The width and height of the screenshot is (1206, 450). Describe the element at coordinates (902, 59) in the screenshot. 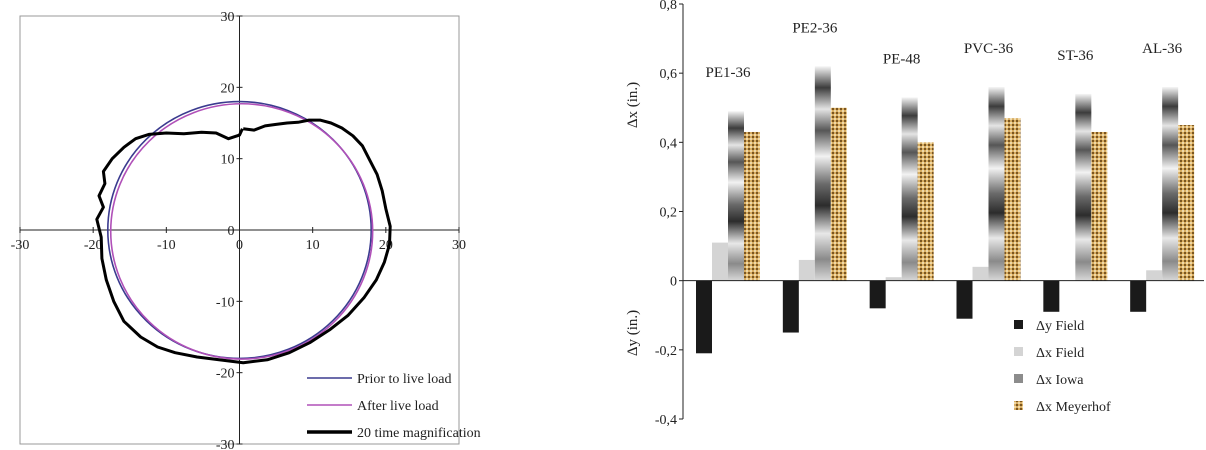

I see `category-label: PE-48` at that location.